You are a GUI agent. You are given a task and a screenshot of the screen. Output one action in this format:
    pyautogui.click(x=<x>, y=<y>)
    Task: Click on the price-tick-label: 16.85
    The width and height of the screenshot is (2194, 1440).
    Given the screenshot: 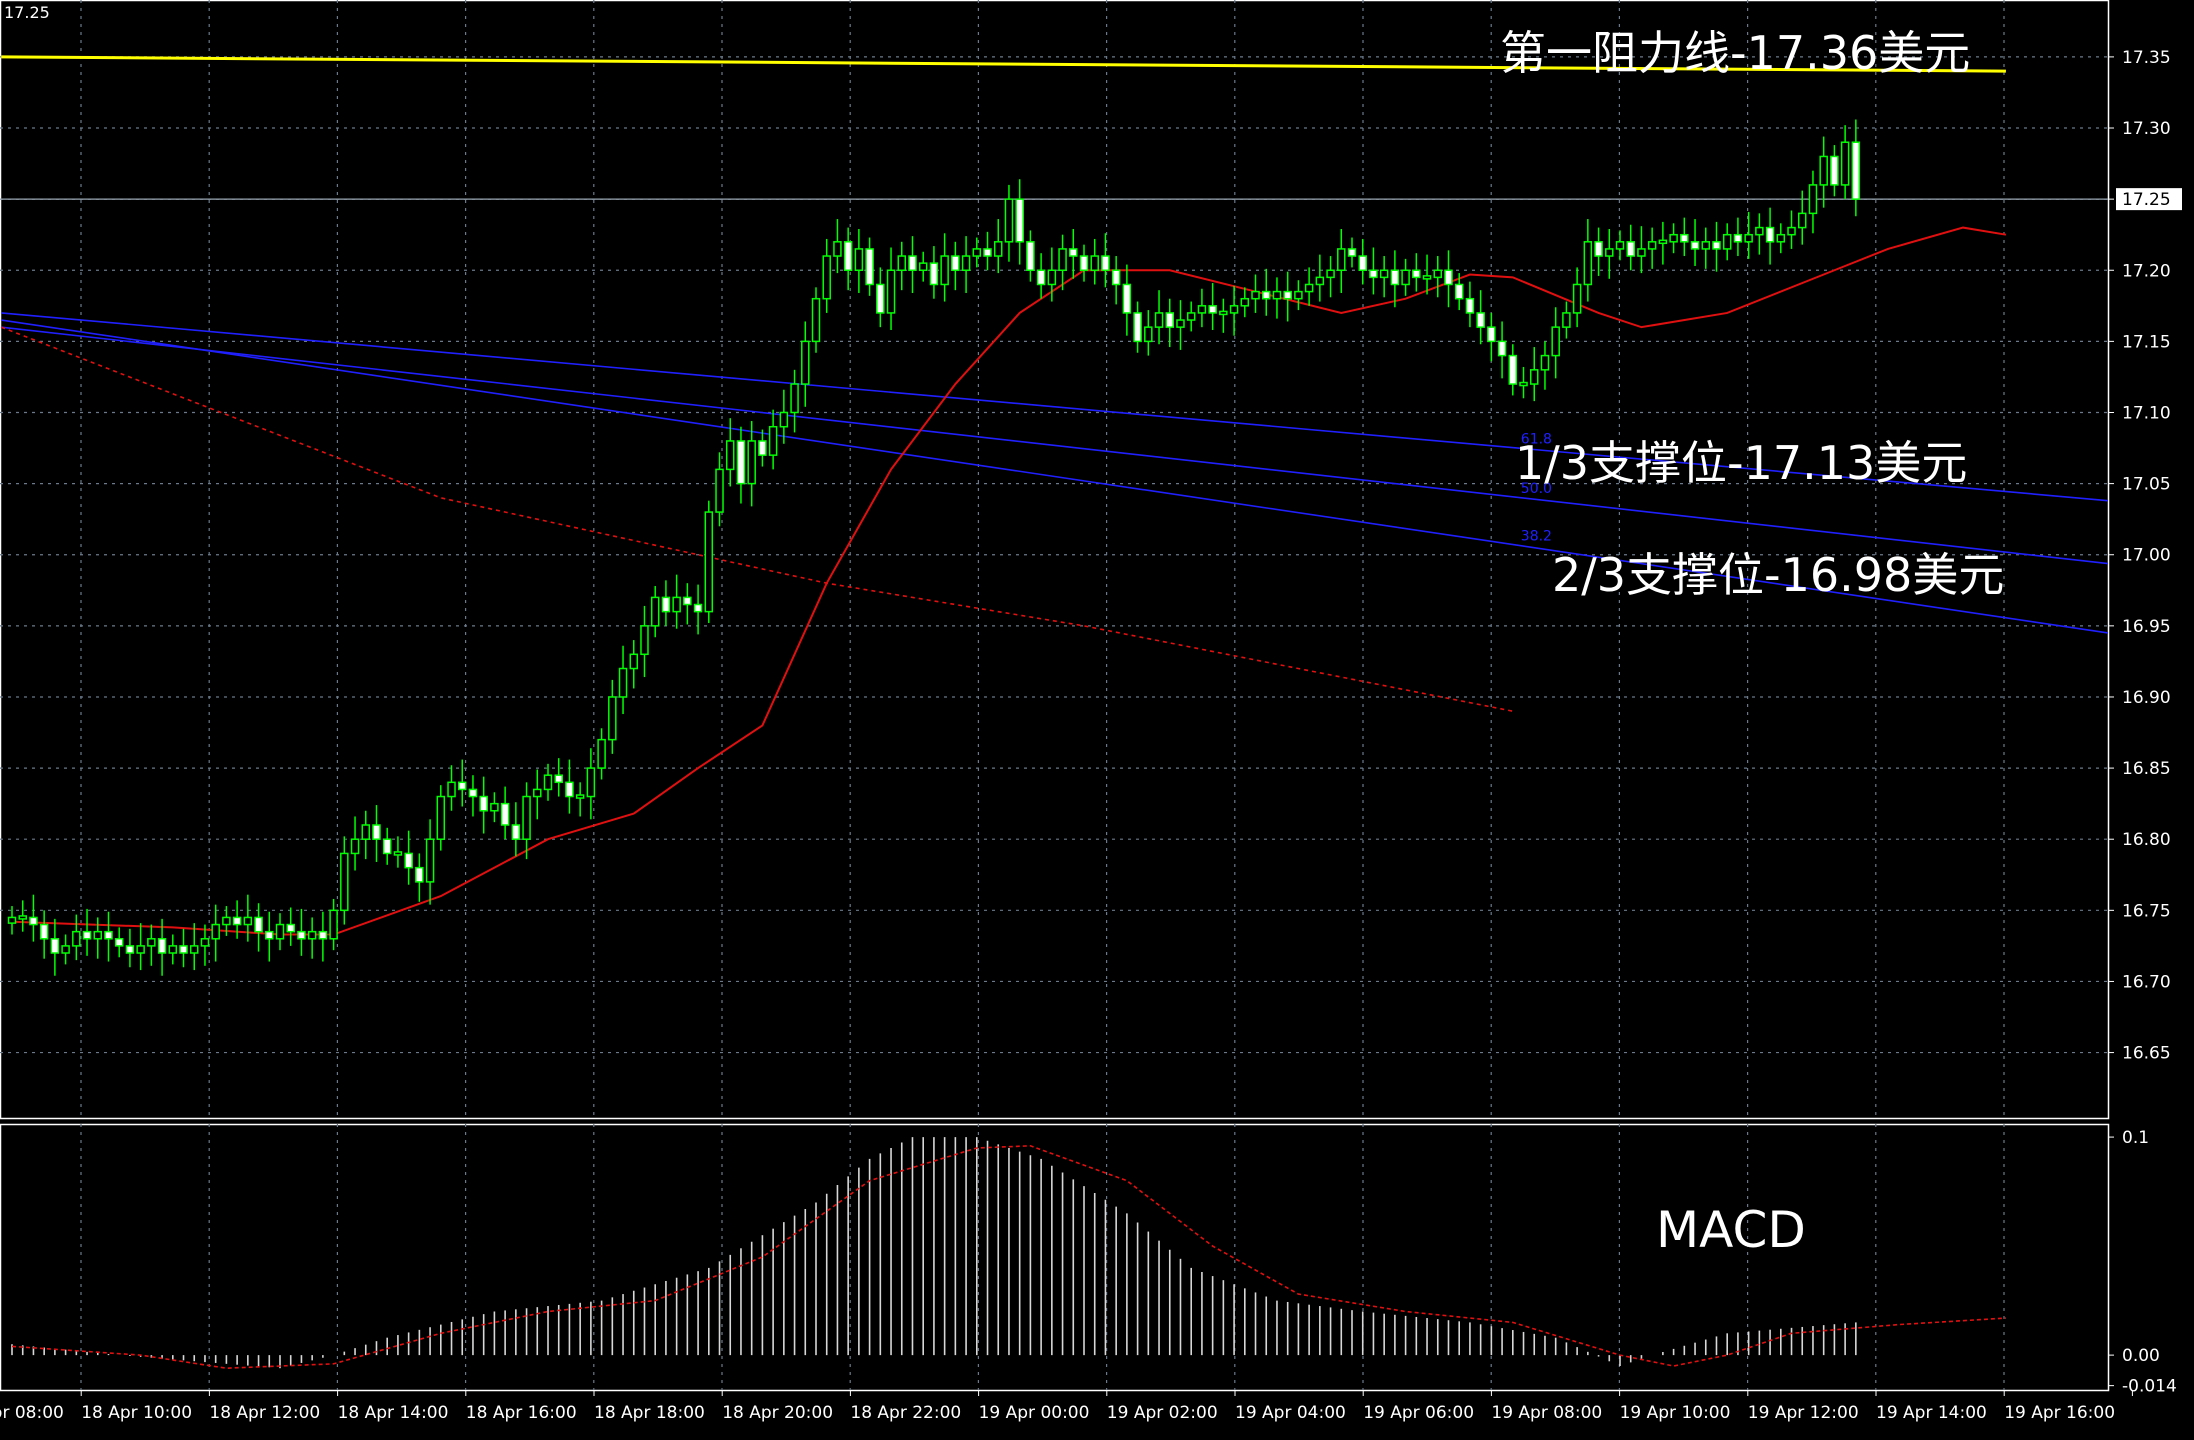 What is the action you would take?
    pyautogui.click(x=2146, y=769)
    